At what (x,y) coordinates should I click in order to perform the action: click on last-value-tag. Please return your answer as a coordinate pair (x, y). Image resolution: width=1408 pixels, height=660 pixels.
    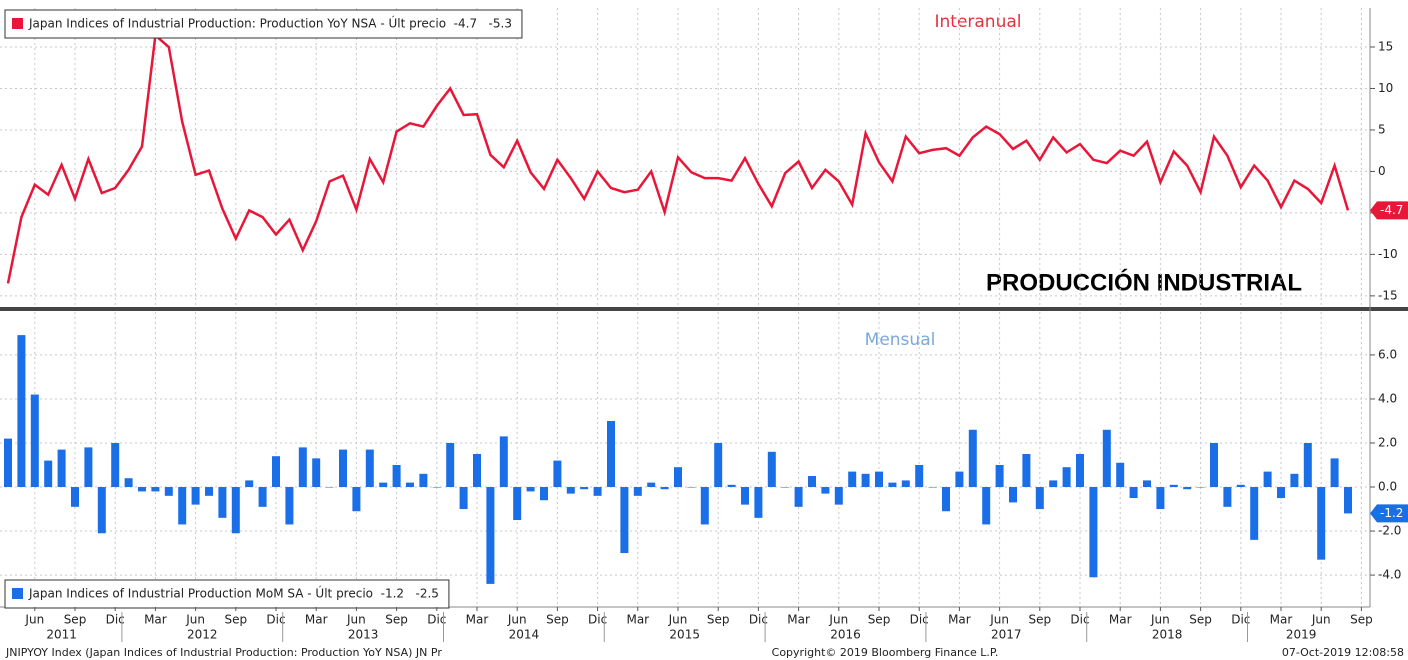
    Looking at the image, I should click on (1389, 210).